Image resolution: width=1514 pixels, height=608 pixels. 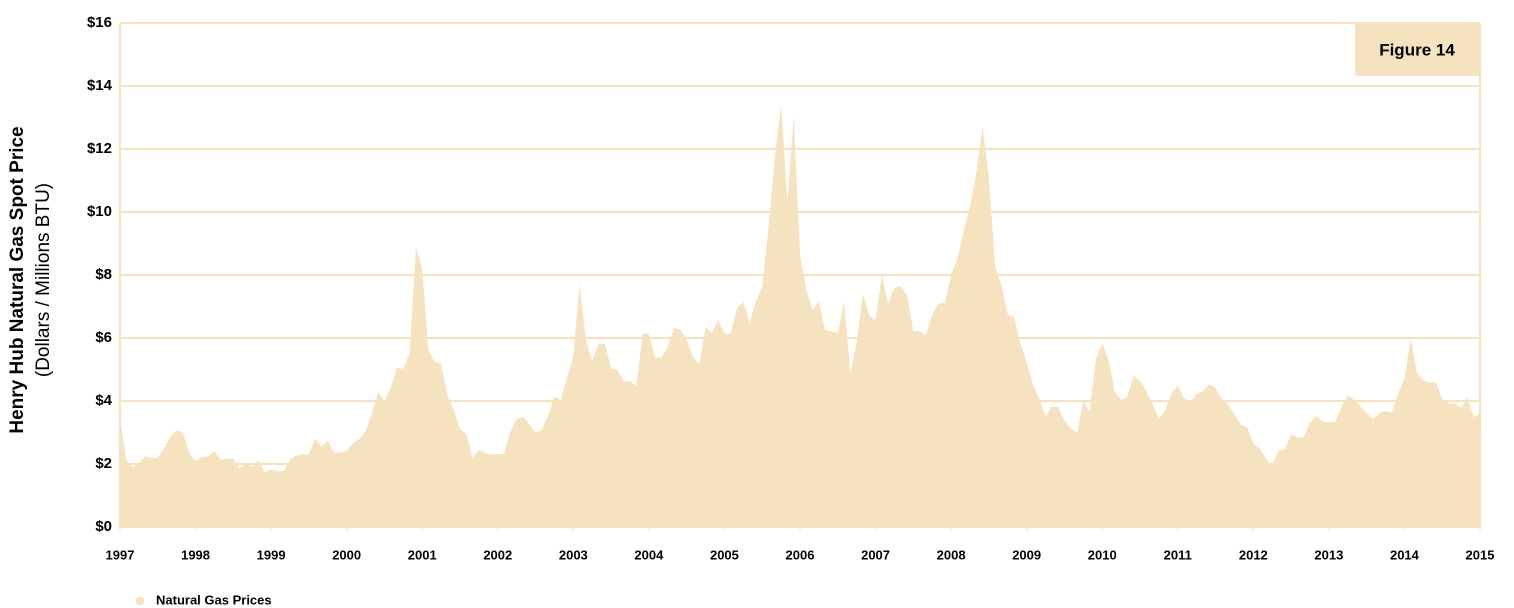 What do you see at coordinates (195, 554) in the screenshot?
I see `x-tick-label: 1998` at bounding box center [195, 554].